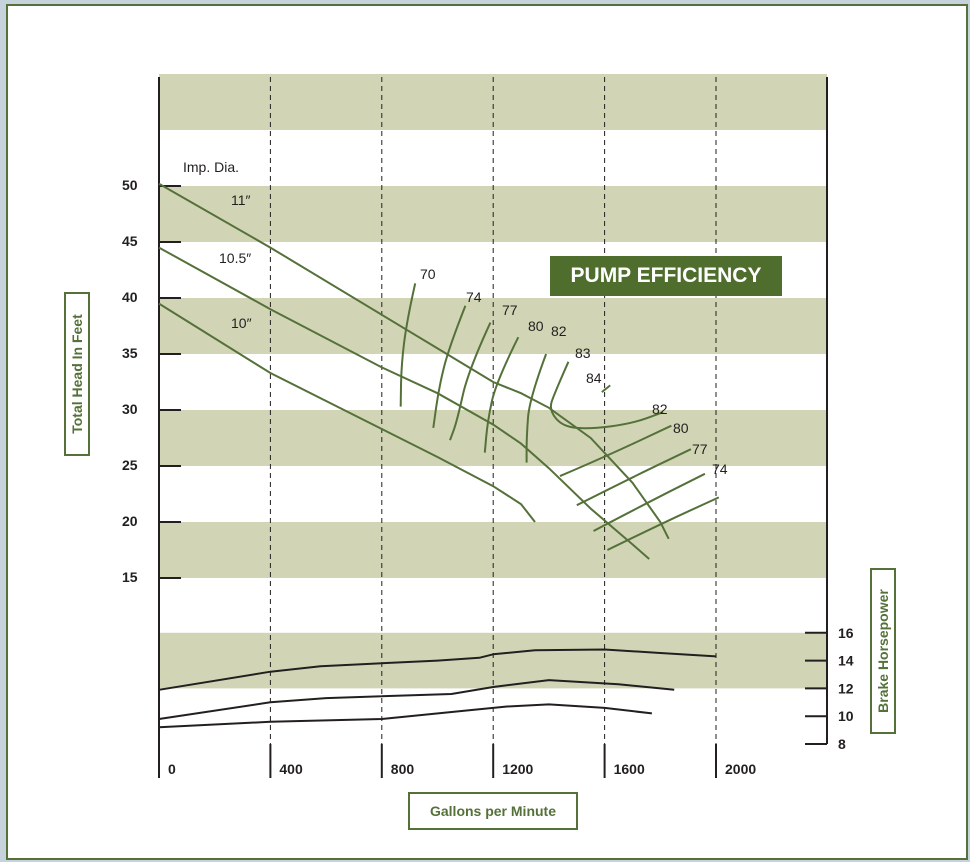 The height and width of the screenshot is (862, 970). I want to click on x-tick-label: 1200, so click(517, 769).